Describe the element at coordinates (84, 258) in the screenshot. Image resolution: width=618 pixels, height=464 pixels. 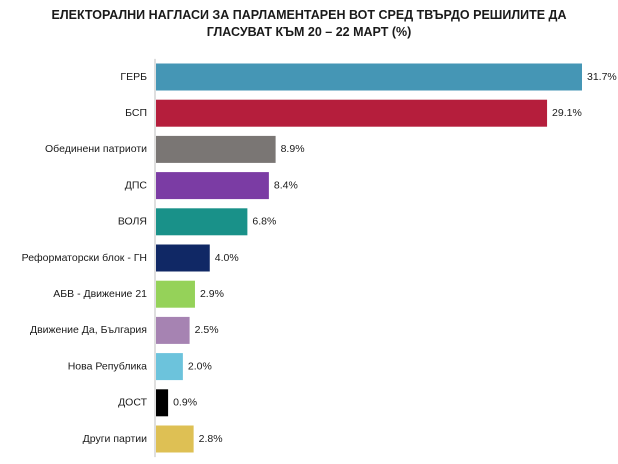
I see `category-label: Реформаторски блок - ГН` at that location.